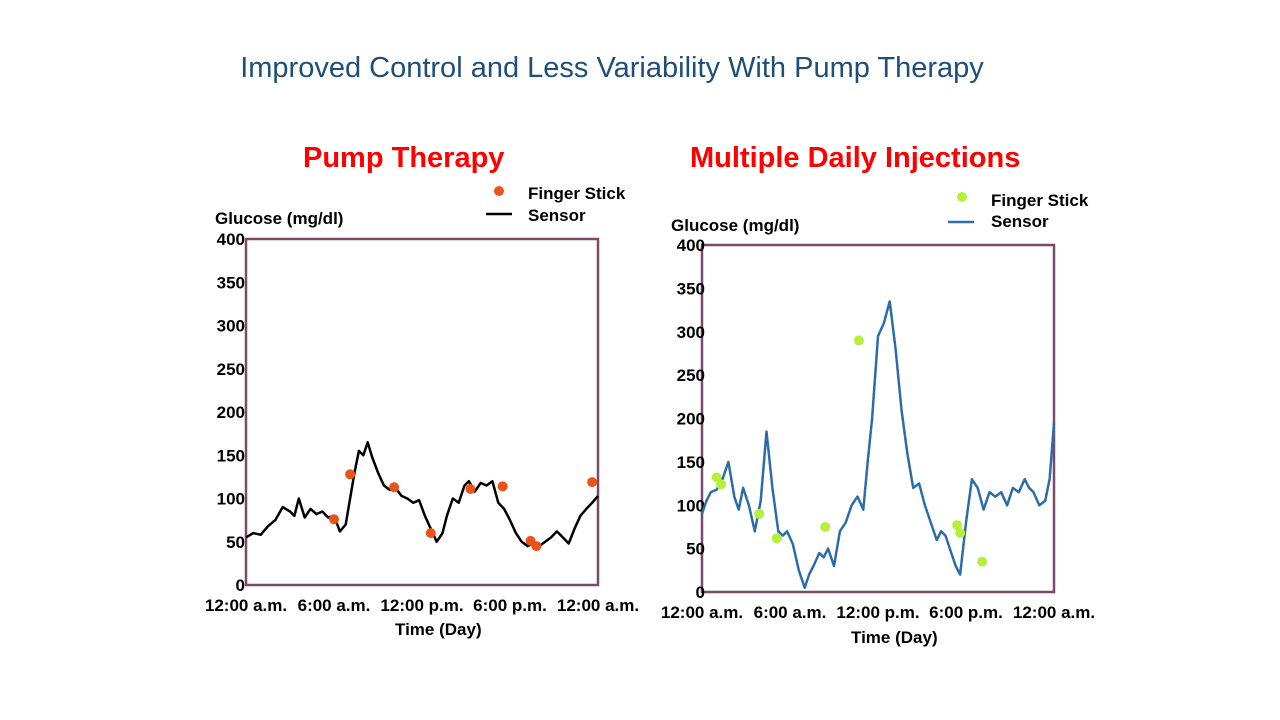  I want to click on y-tick-label-pump: 50, so click(235, 542).